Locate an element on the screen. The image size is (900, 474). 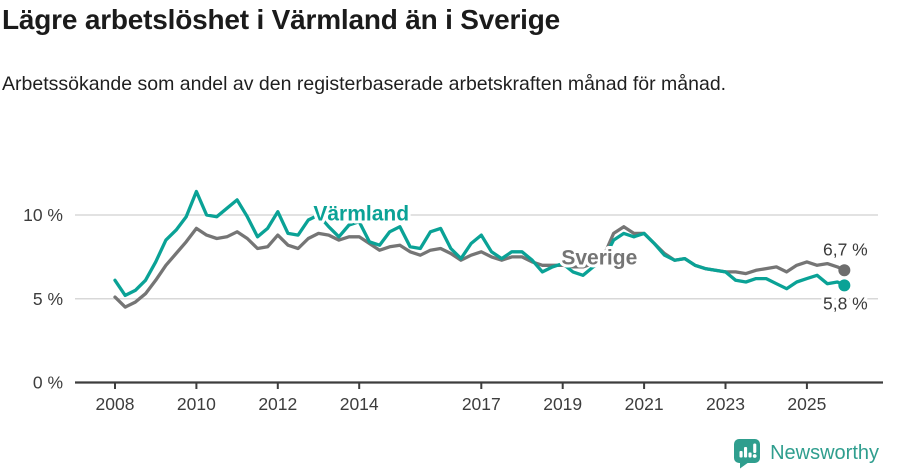
sverige-series-label: Sverige is located at coordinates (599, 258).